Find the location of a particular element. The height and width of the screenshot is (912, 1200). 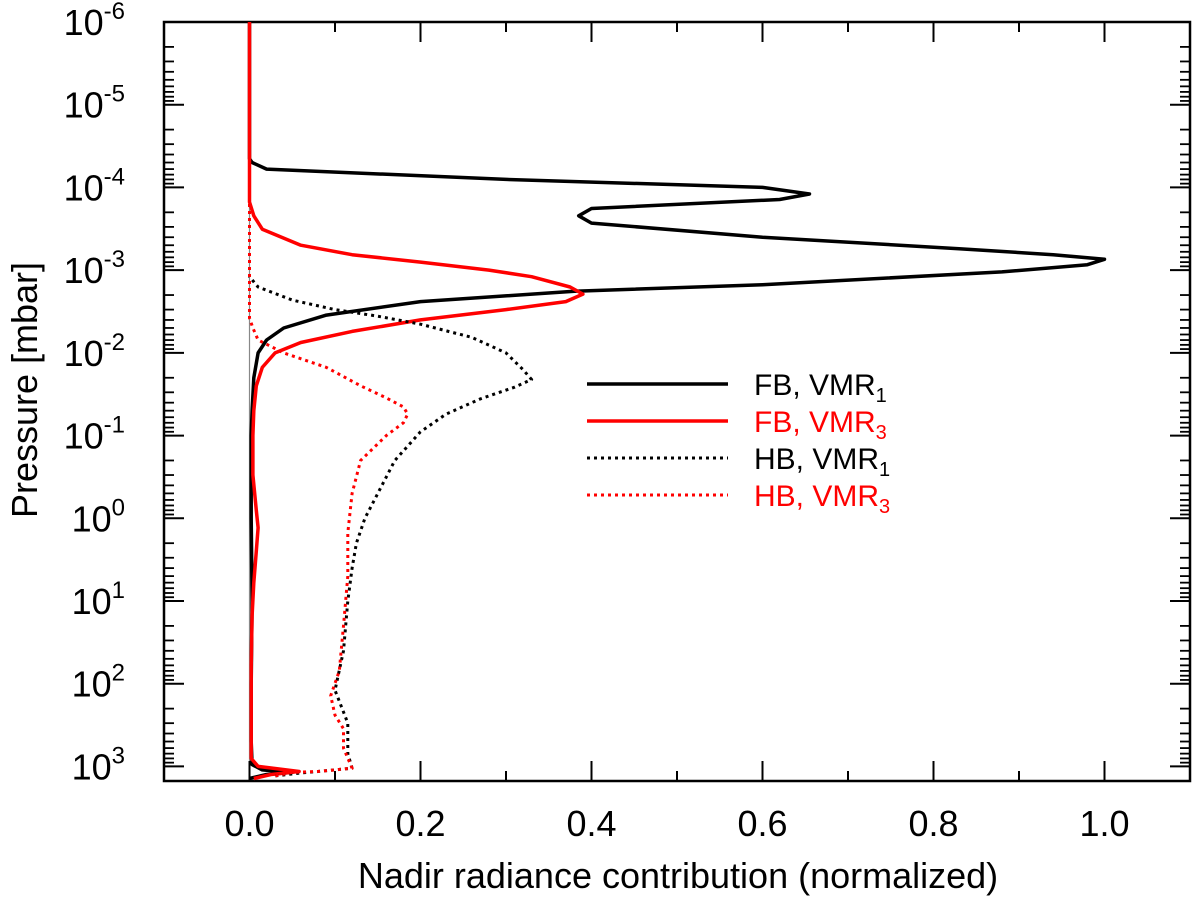

x-tick-label: 1.0 is located at coordinates (1104, 823).